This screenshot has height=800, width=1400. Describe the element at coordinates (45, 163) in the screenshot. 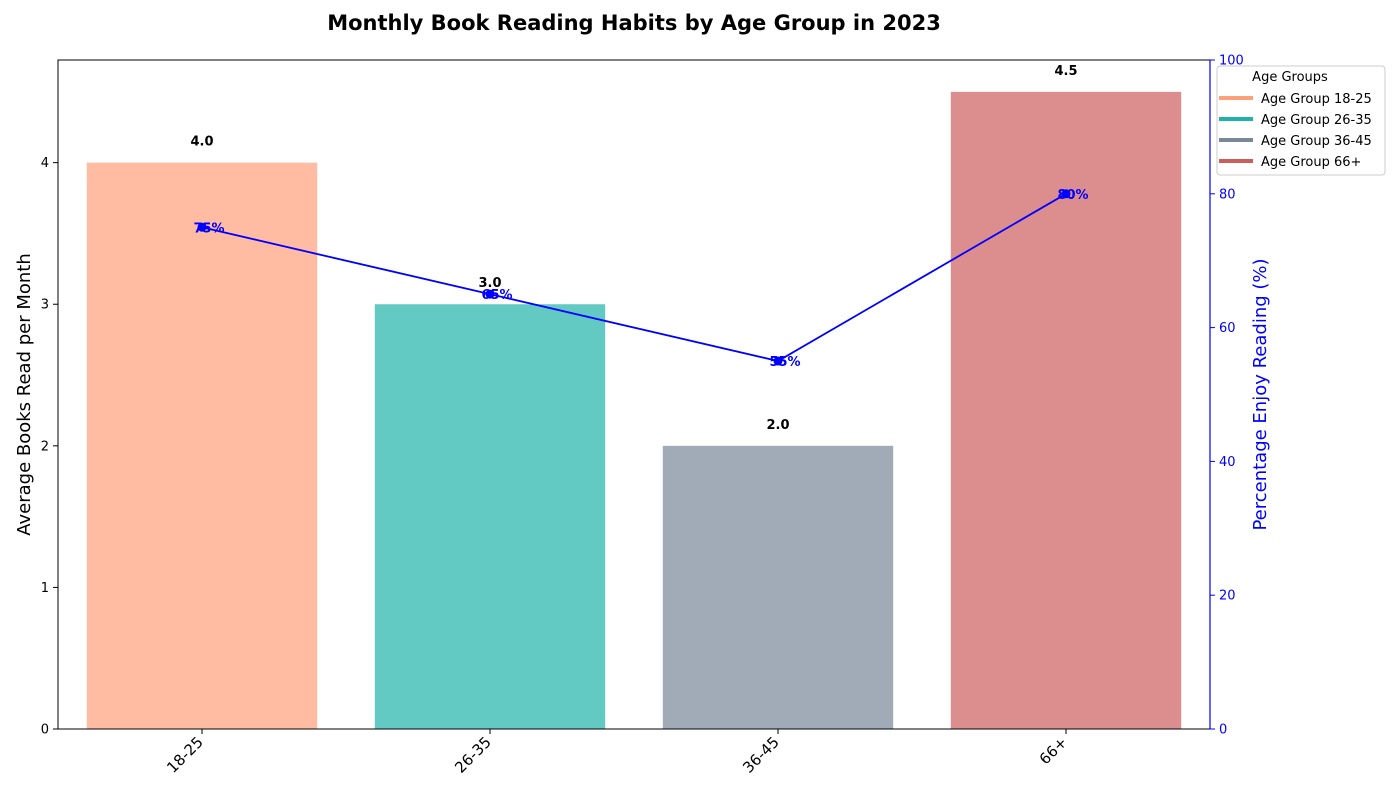

I see `y-tick-label: 4` at that location.